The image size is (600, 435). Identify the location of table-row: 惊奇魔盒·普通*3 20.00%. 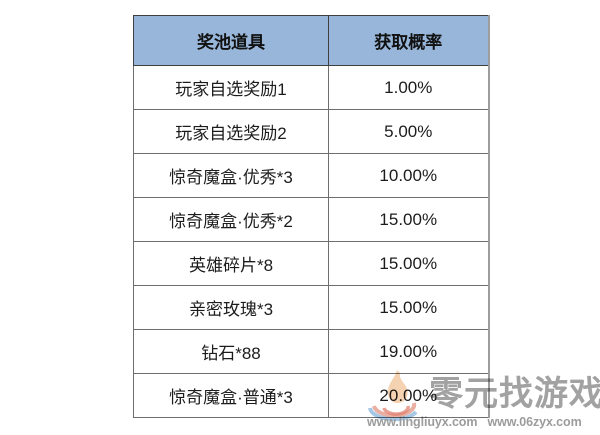
(311, 395).